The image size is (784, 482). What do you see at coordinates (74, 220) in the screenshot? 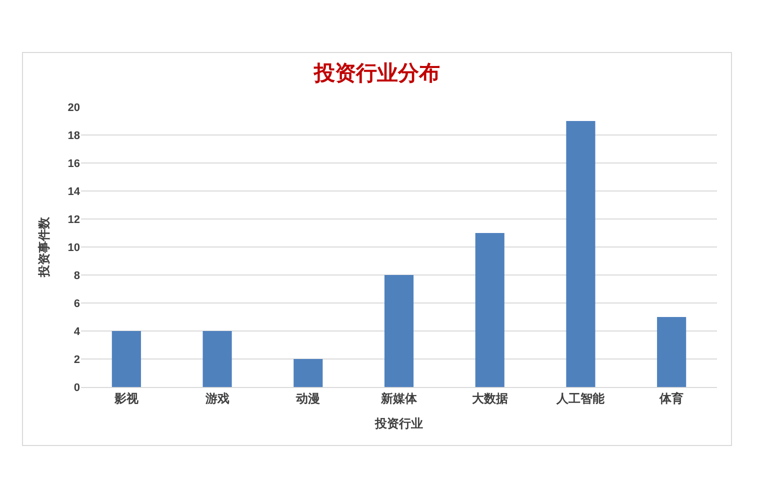
I see `y-tick-label: 12` at bounding box center [74, 220].